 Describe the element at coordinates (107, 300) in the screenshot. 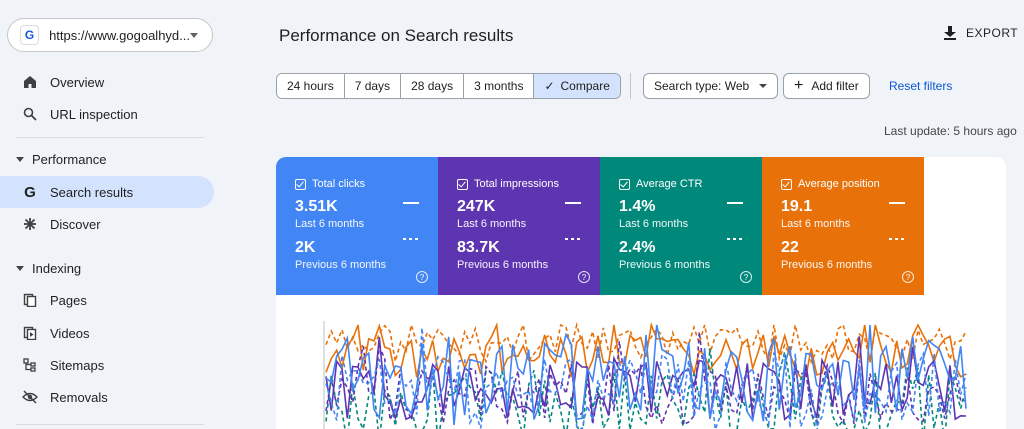

I see `sidebar-item-pages: Pages` at that location.